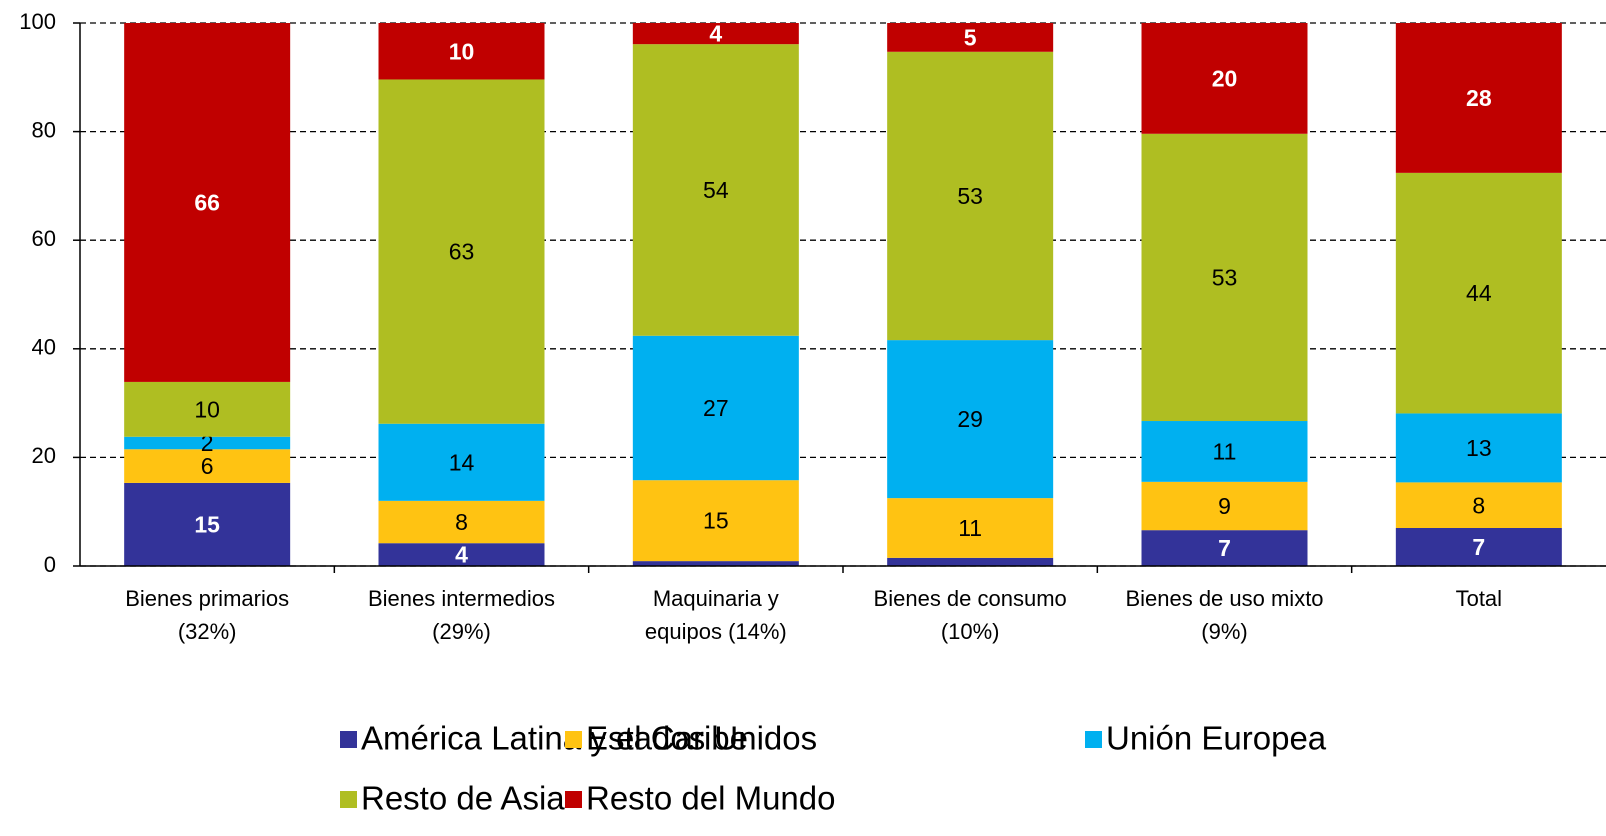 The width and height of the screenshot is (1606, 836). Describe the element at coordinates (463, 798) in the screenshot. I see `legend-label: Resto de Asia` at that location.